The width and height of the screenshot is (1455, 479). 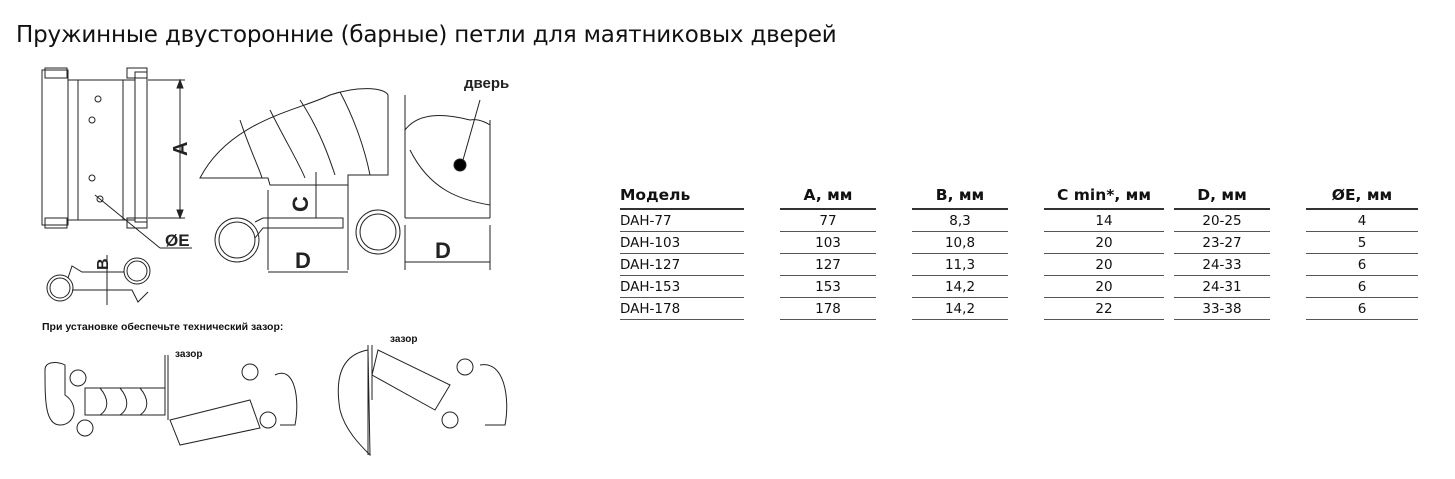 What do you see at coordinates (1019, 221) in the screenshot?
I see `table-row: DAH-77 77 8,3 14 20-25 4` at bounding box center [1019, 221].